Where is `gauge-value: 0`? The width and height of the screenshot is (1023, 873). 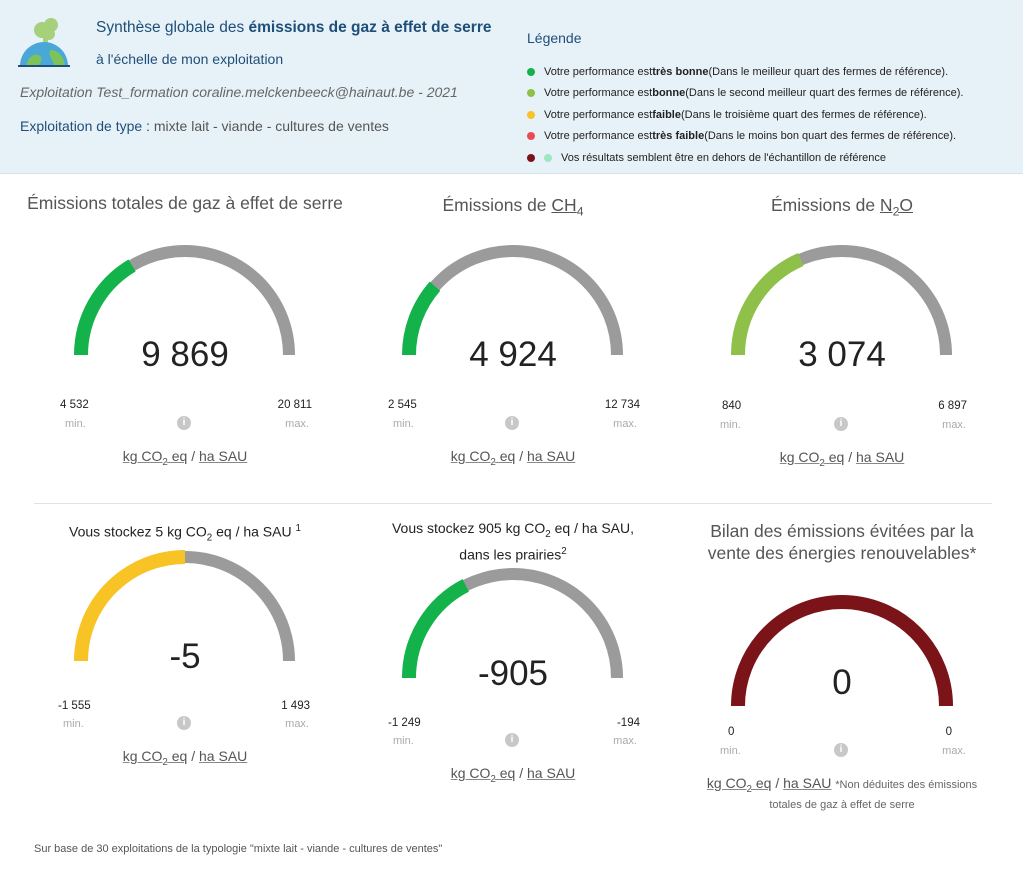 gauge-value: 0 is located at coordinates (842, 682).